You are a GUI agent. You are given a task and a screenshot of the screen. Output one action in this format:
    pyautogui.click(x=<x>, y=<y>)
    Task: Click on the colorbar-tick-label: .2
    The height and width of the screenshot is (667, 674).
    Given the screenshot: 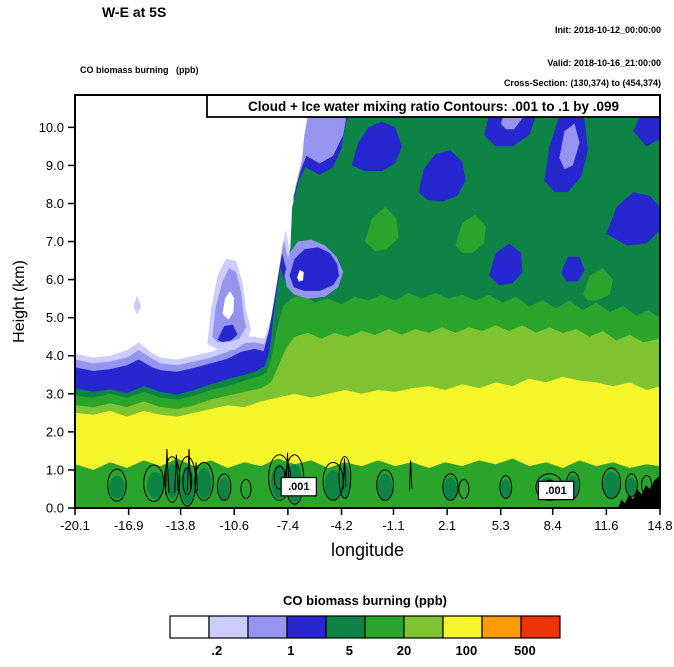 What is the action you would take?
    pyautogui.click(x=216, y=650)
    